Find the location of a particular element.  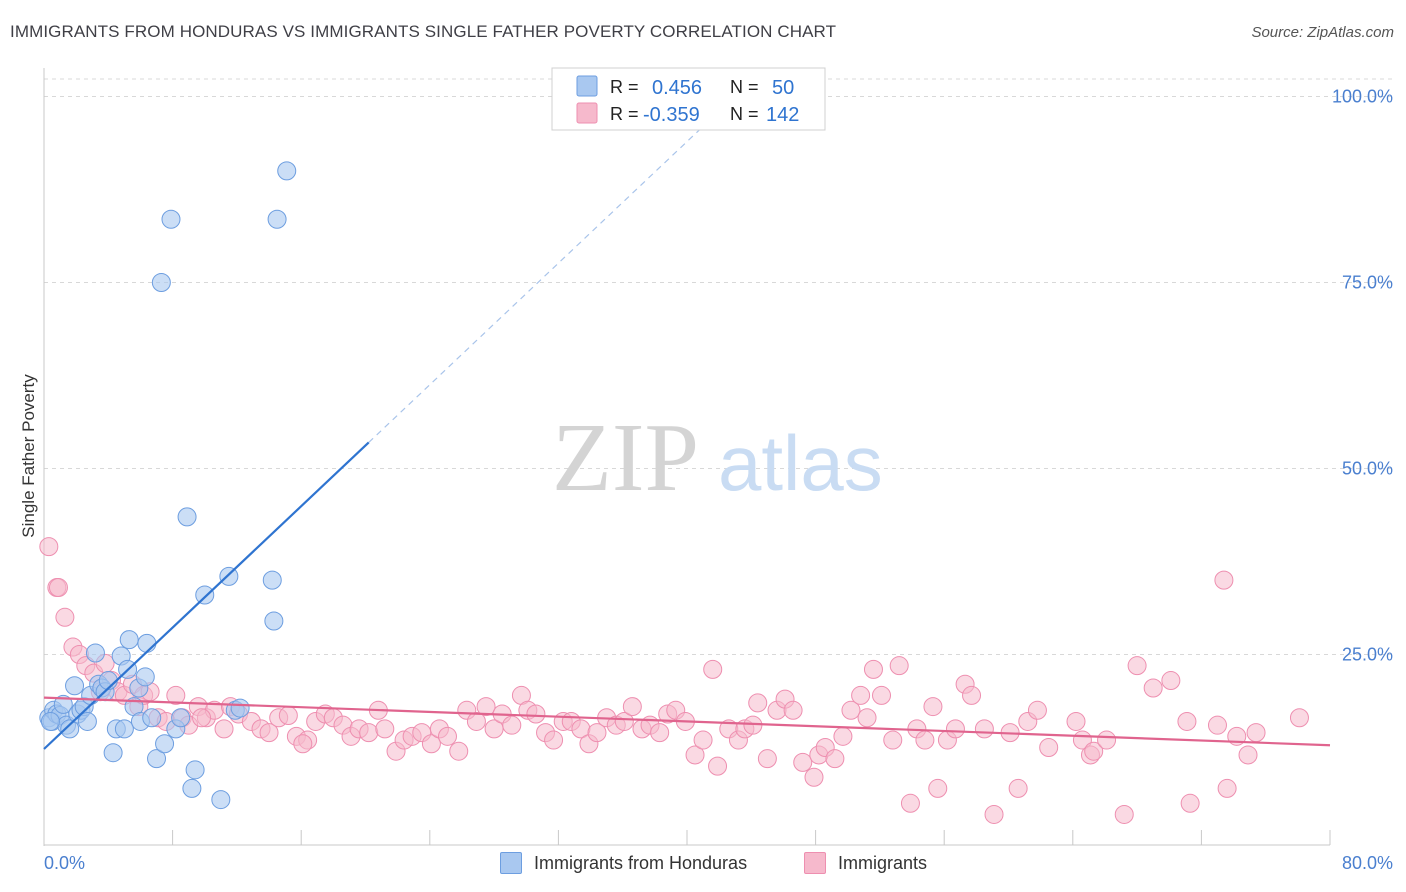

bottom-legend-label-honduras: Immigrants from Honduras is located at coordinates (641, 862).